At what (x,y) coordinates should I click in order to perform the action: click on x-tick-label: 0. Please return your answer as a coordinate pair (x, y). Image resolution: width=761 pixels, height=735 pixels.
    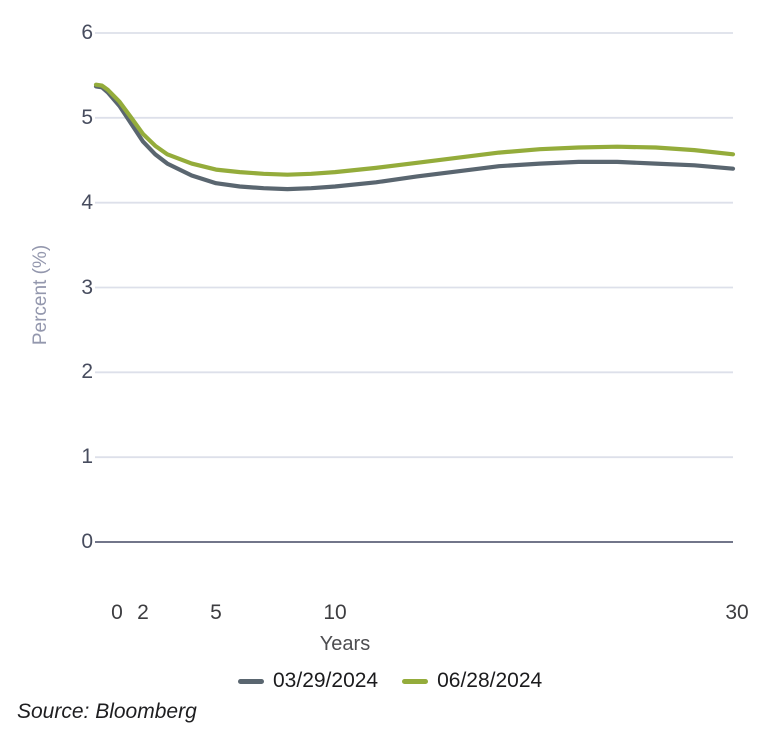
    Looking at the image, I should click on (117, 612).